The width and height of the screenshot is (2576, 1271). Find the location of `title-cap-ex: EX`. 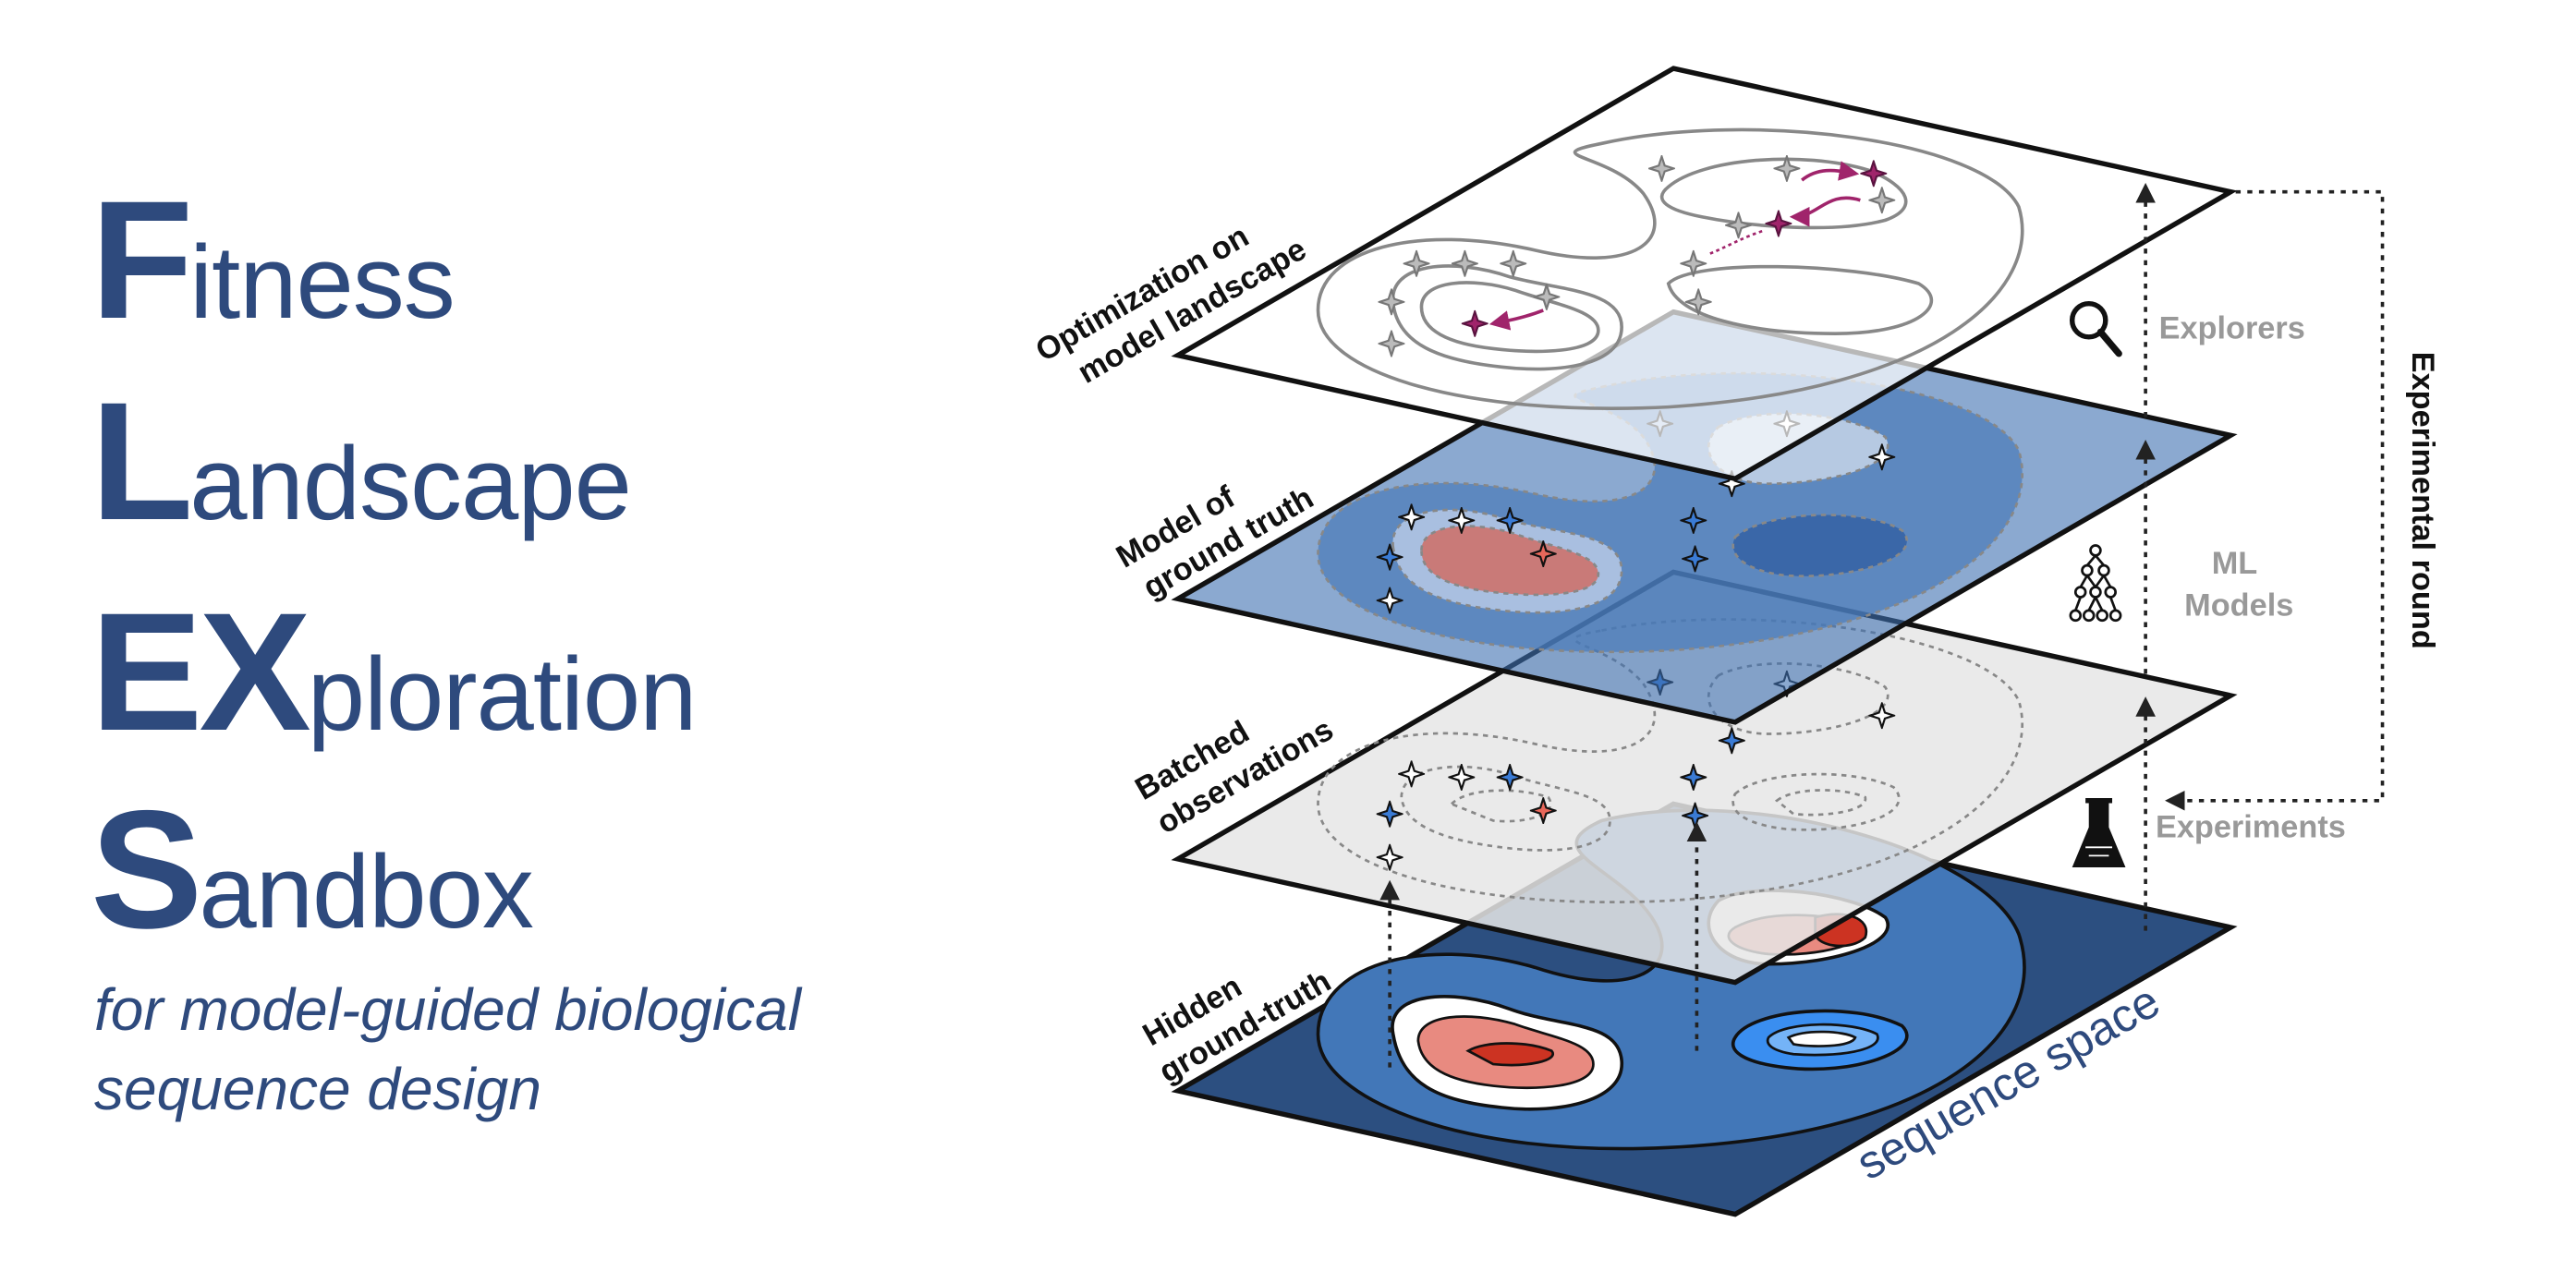

title-cap-ex: EX is located at coordinates (201, 671).